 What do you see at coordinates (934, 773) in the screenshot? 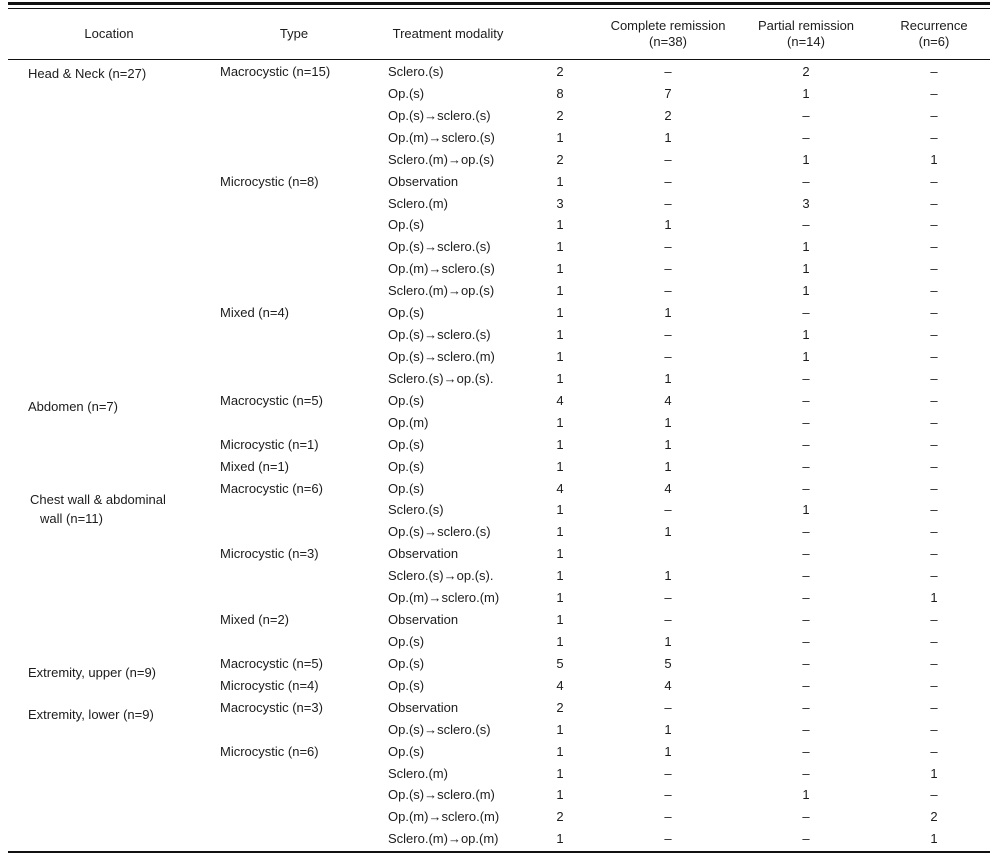
I see `cell-recurrence: 1` at bounding box center [934, 773].